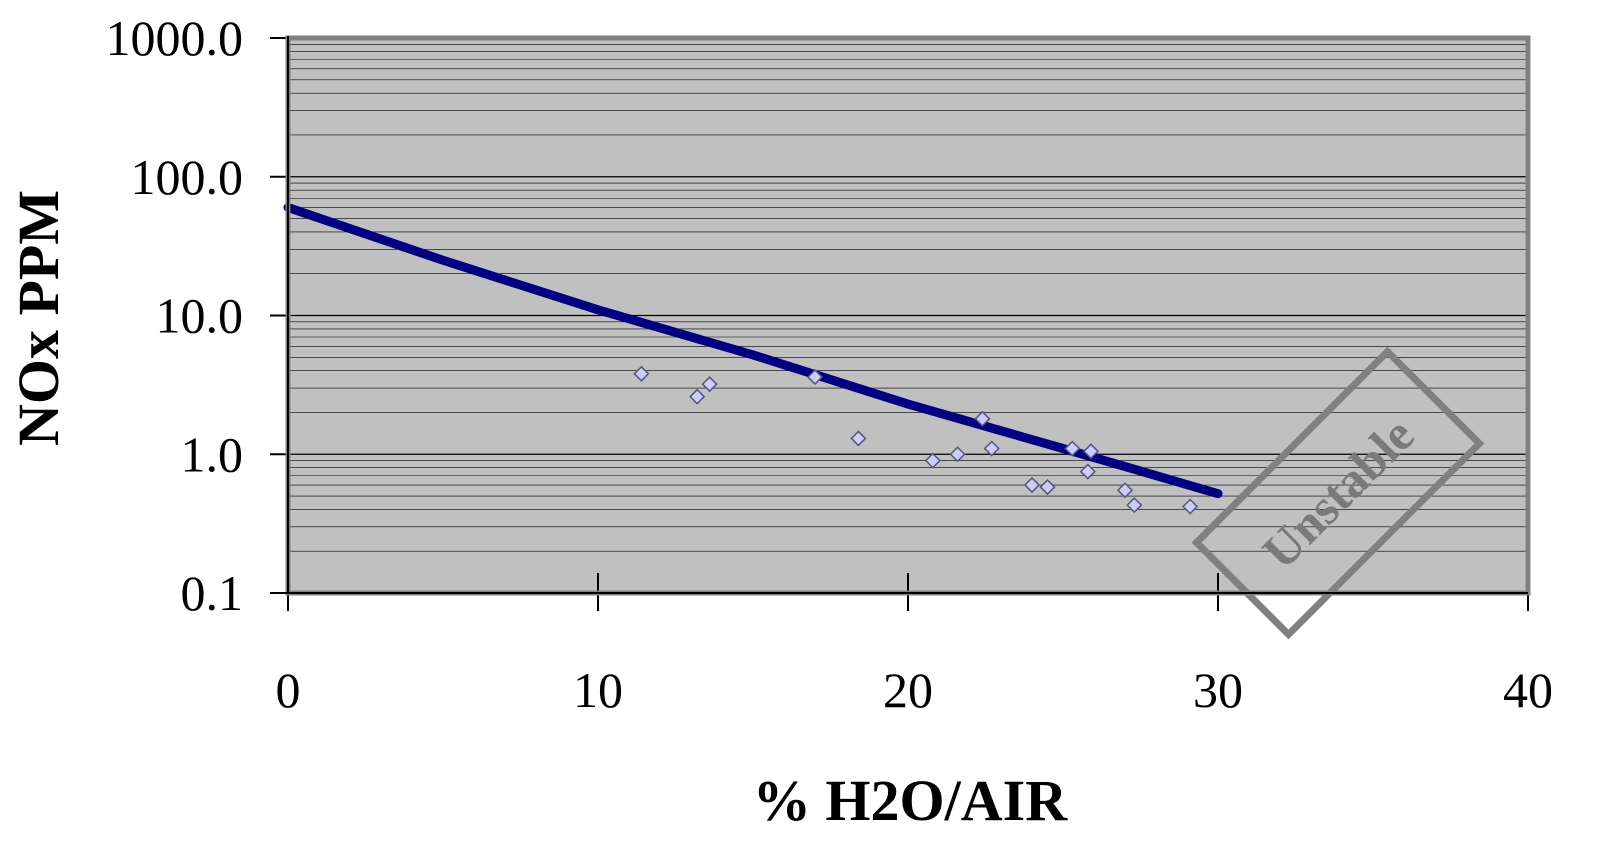 The height and width of the screenshot is (849, 1614). What do you see at coordinates (1338, 493) in the screenshot?
I see `unstable-stamp-frame` at bounding box center [1338, 493].